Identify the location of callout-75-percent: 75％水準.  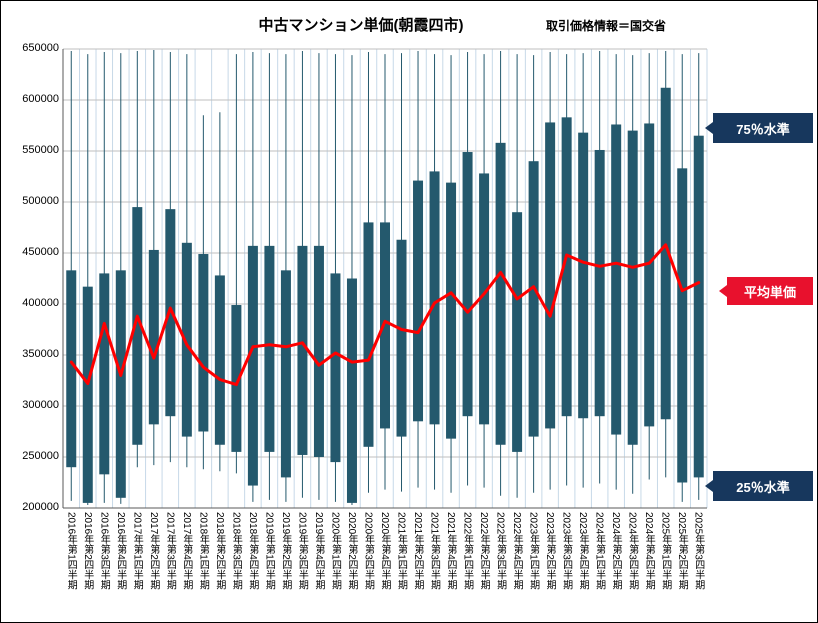
(763, 128).